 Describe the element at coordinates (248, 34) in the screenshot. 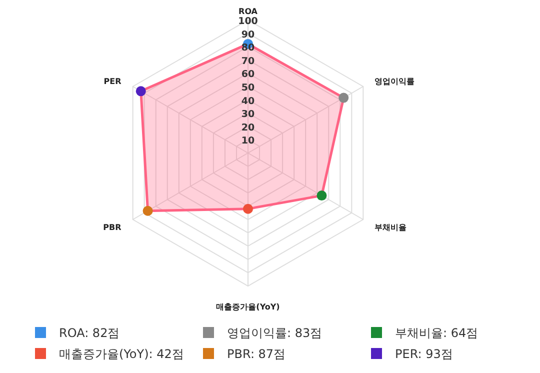

I see `y-tick-label: 90` at that location.